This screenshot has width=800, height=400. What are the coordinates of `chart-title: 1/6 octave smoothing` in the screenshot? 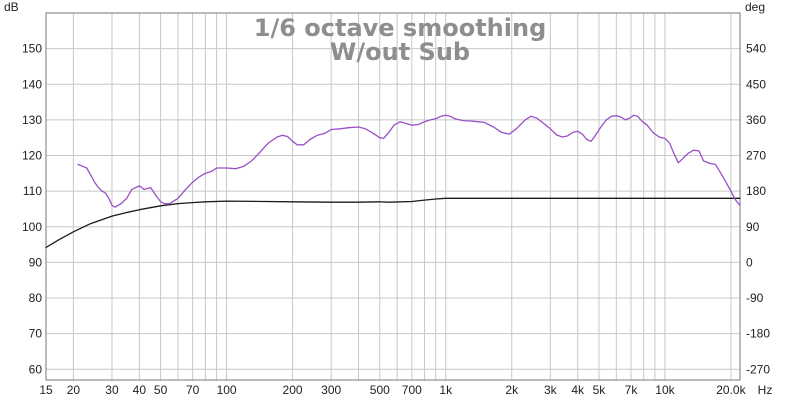 It's located at (400, 28).